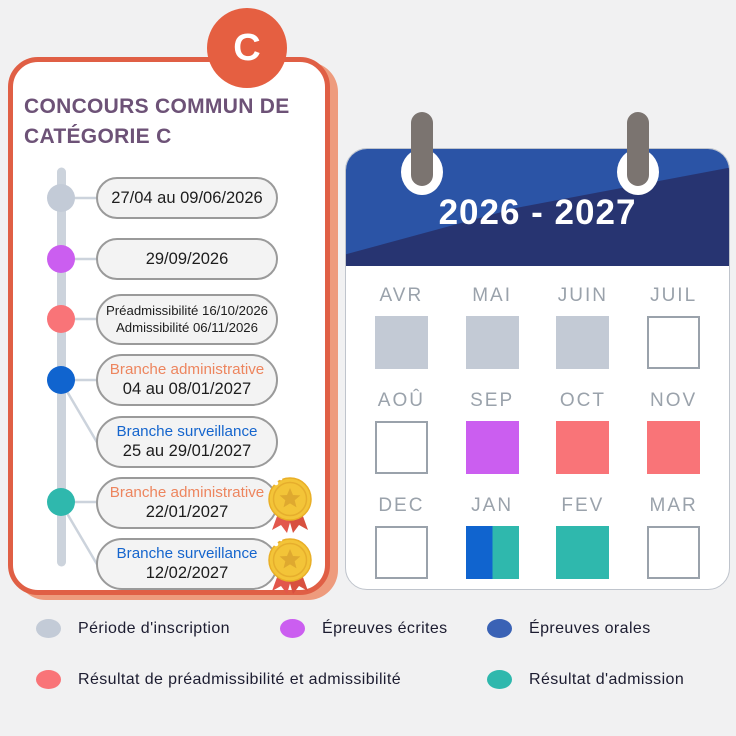 The height and width of the screenshot is (736, 736). What do you see at coordinates (492, 505) in the screenshot?
I see `month-label: JAN` at bounding box center [492, 505].